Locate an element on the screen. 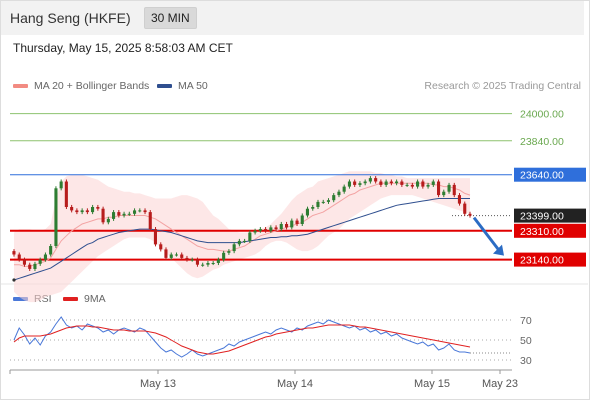 This screenshot has height=400, width=590. credit-text: Research © 2025 Trading Central is located at coordinates (502, 86).